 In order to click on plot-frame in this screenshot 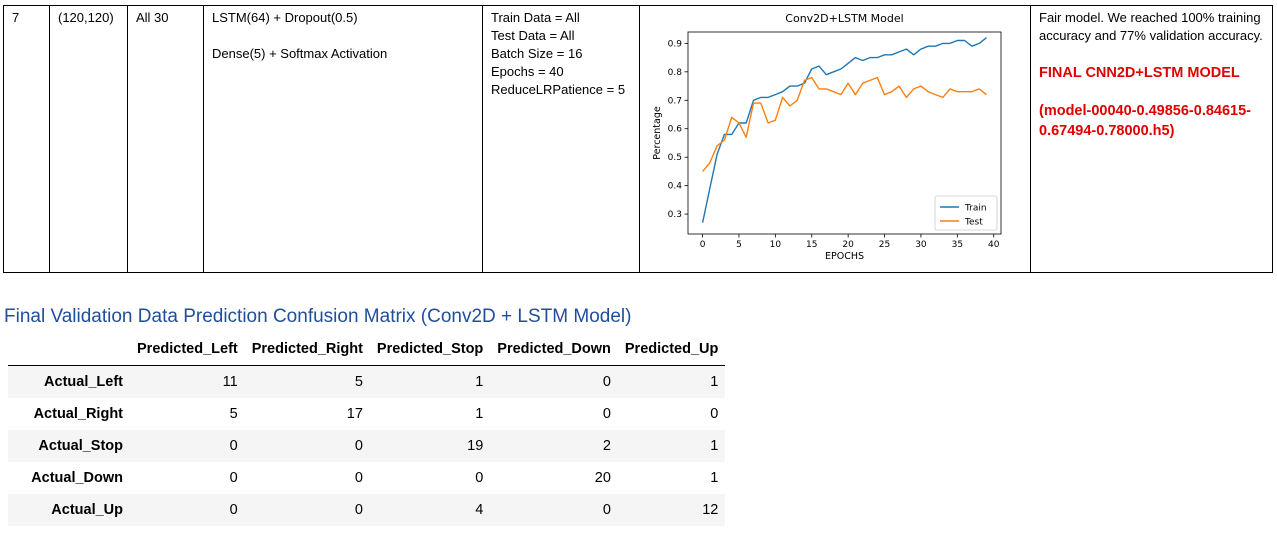, I will do `click(844, 133)`.